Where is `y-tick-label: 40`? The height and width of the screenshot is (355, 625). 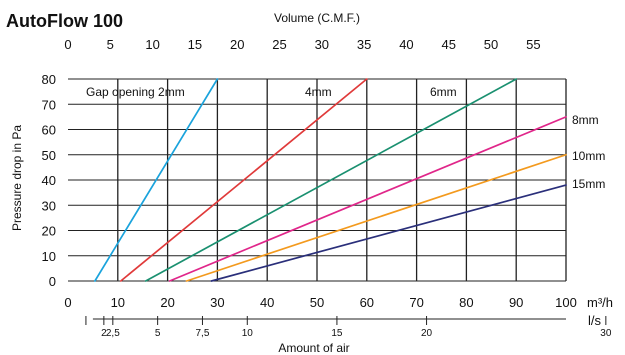 y-tick-label: 40 is located at coordinates (49, 180).